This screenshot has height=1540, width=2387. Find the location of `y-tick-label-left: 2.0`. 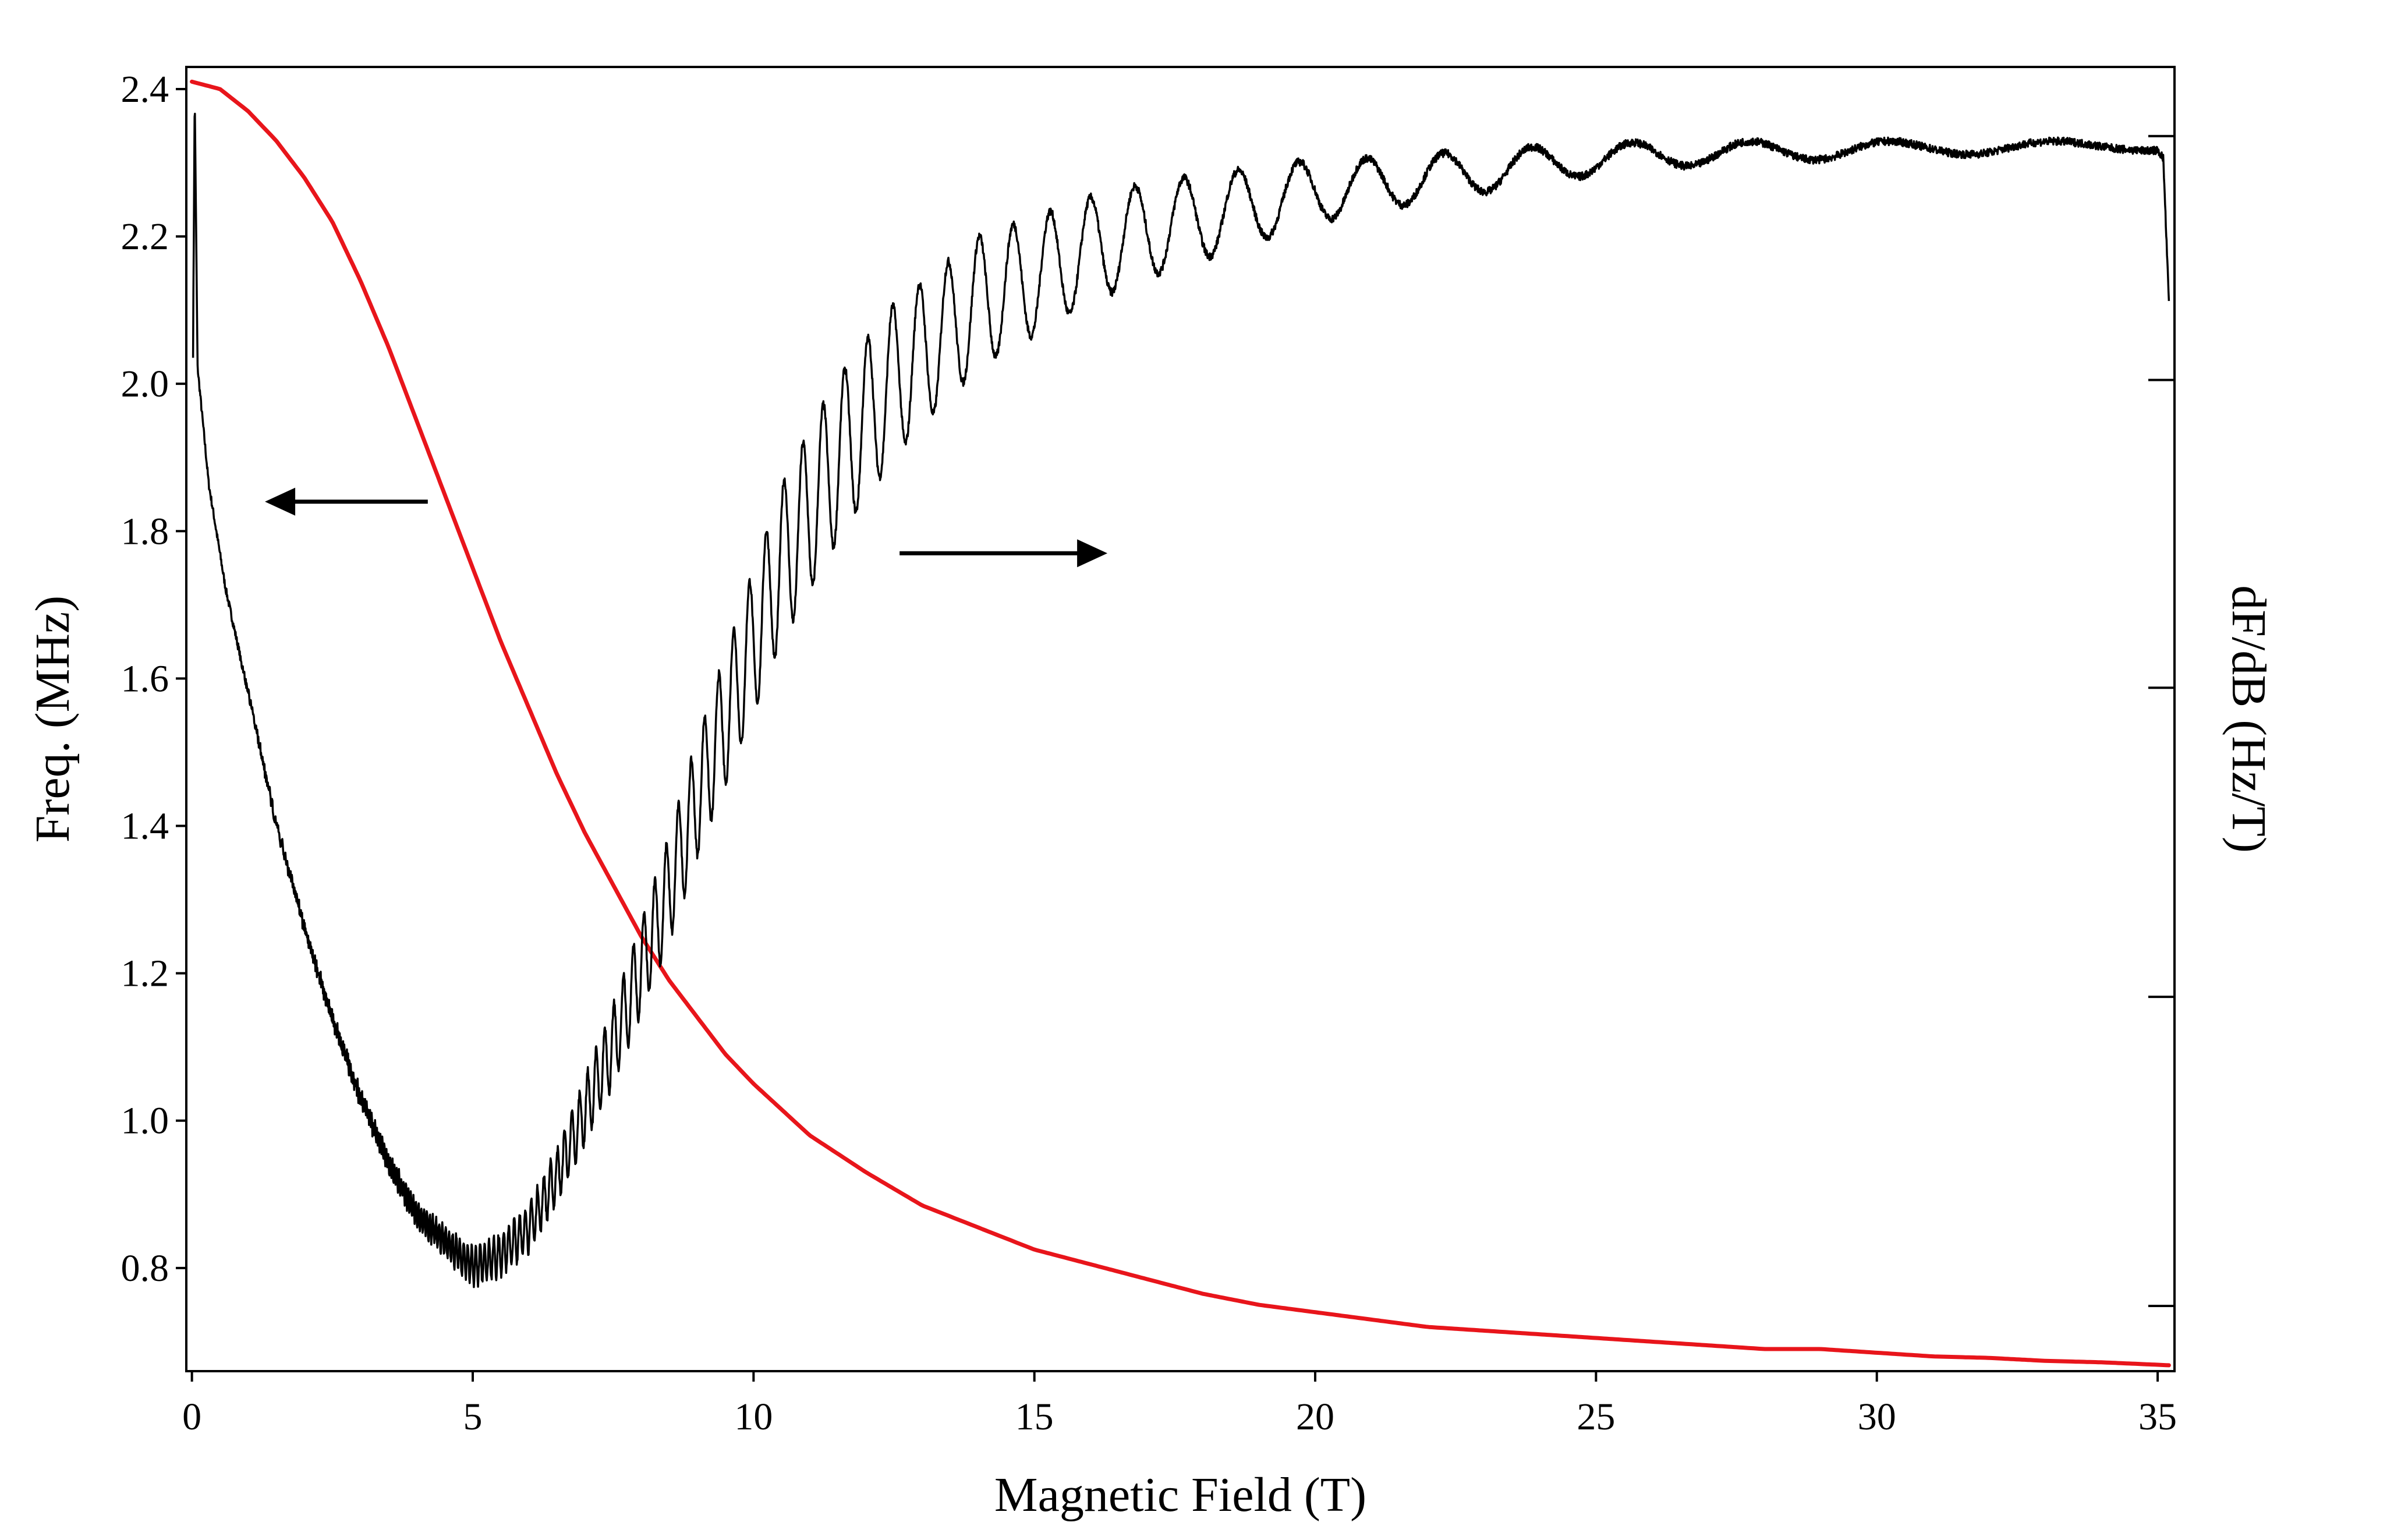

y-tick-label-left: 2.0 is located at coordinates (145, 384).